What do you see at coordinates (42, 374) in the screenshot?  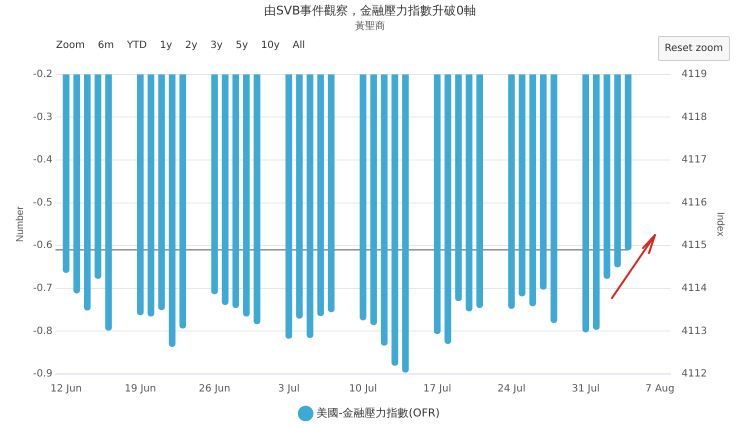 I see `y-tick-label: -0.9` at bounding box center [42, 374].